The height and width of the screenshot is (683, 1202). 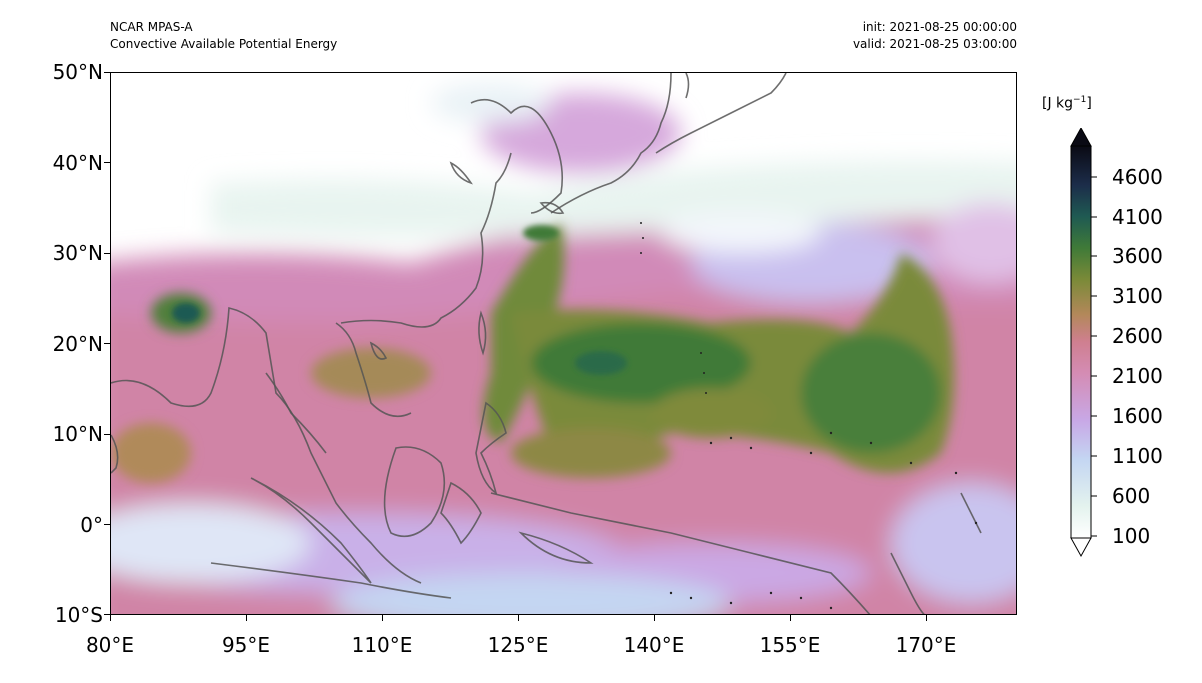 What do you see at coordinates (934, 44) in the screenshot?
I see `valid-time: valid: 2021-08-25 03:00:00` at bounding box center [934, 44].